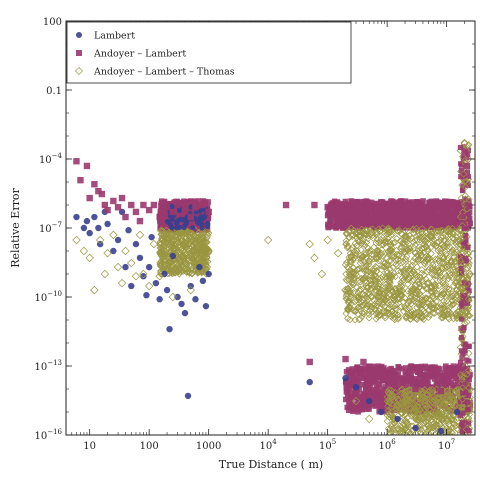  Describe the element at coordinates (139, 54) in the screenshot. I see `legend-label: Andoyer – Lambert` at that location.